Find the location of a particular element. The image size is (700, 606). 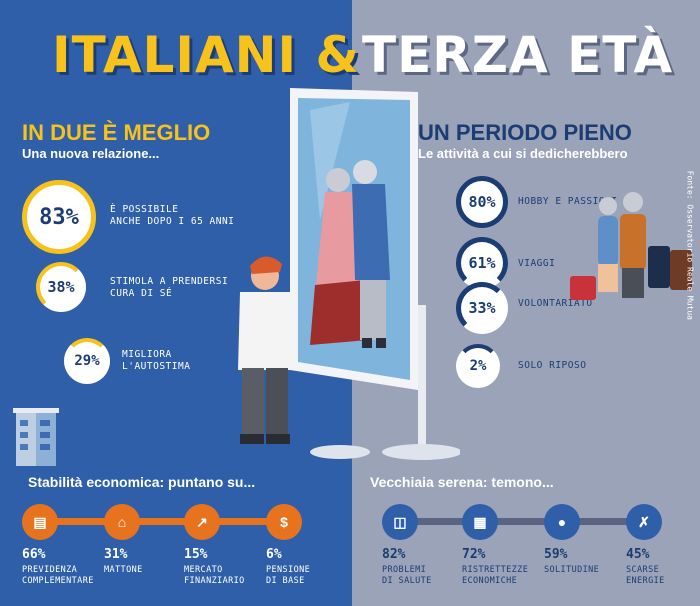

brown-suitcase is located at coordinates (681, 270).